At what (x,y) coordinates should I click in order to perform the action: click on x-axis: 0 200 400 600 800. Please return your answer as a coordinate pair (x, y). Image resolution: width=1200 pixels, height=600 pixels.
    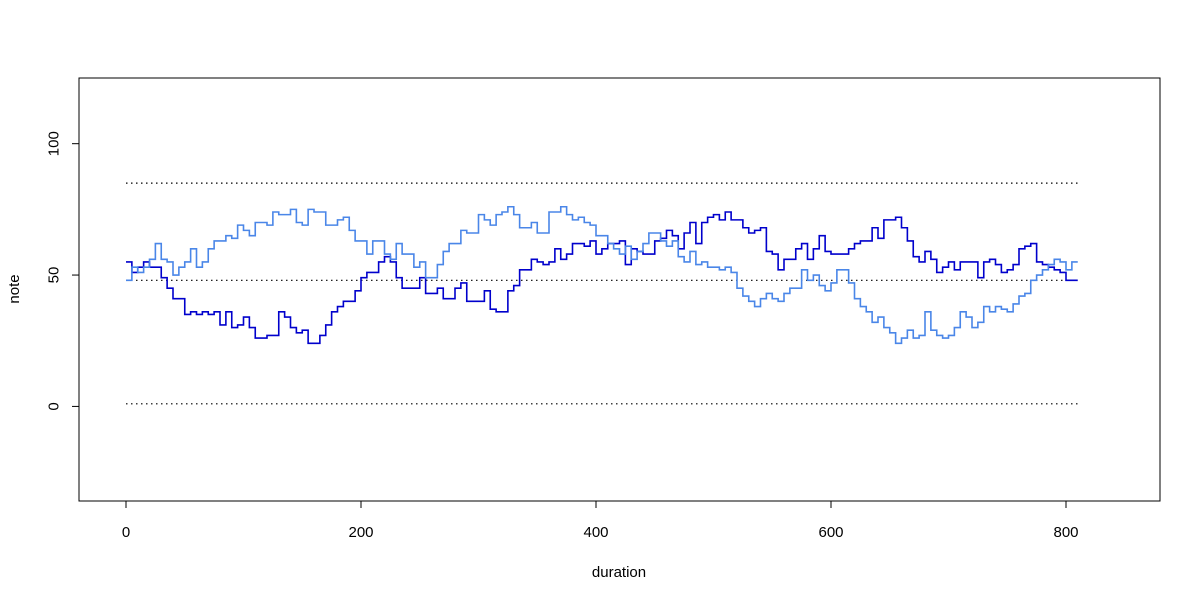
    Looking at the image, I should click on (600, 520).